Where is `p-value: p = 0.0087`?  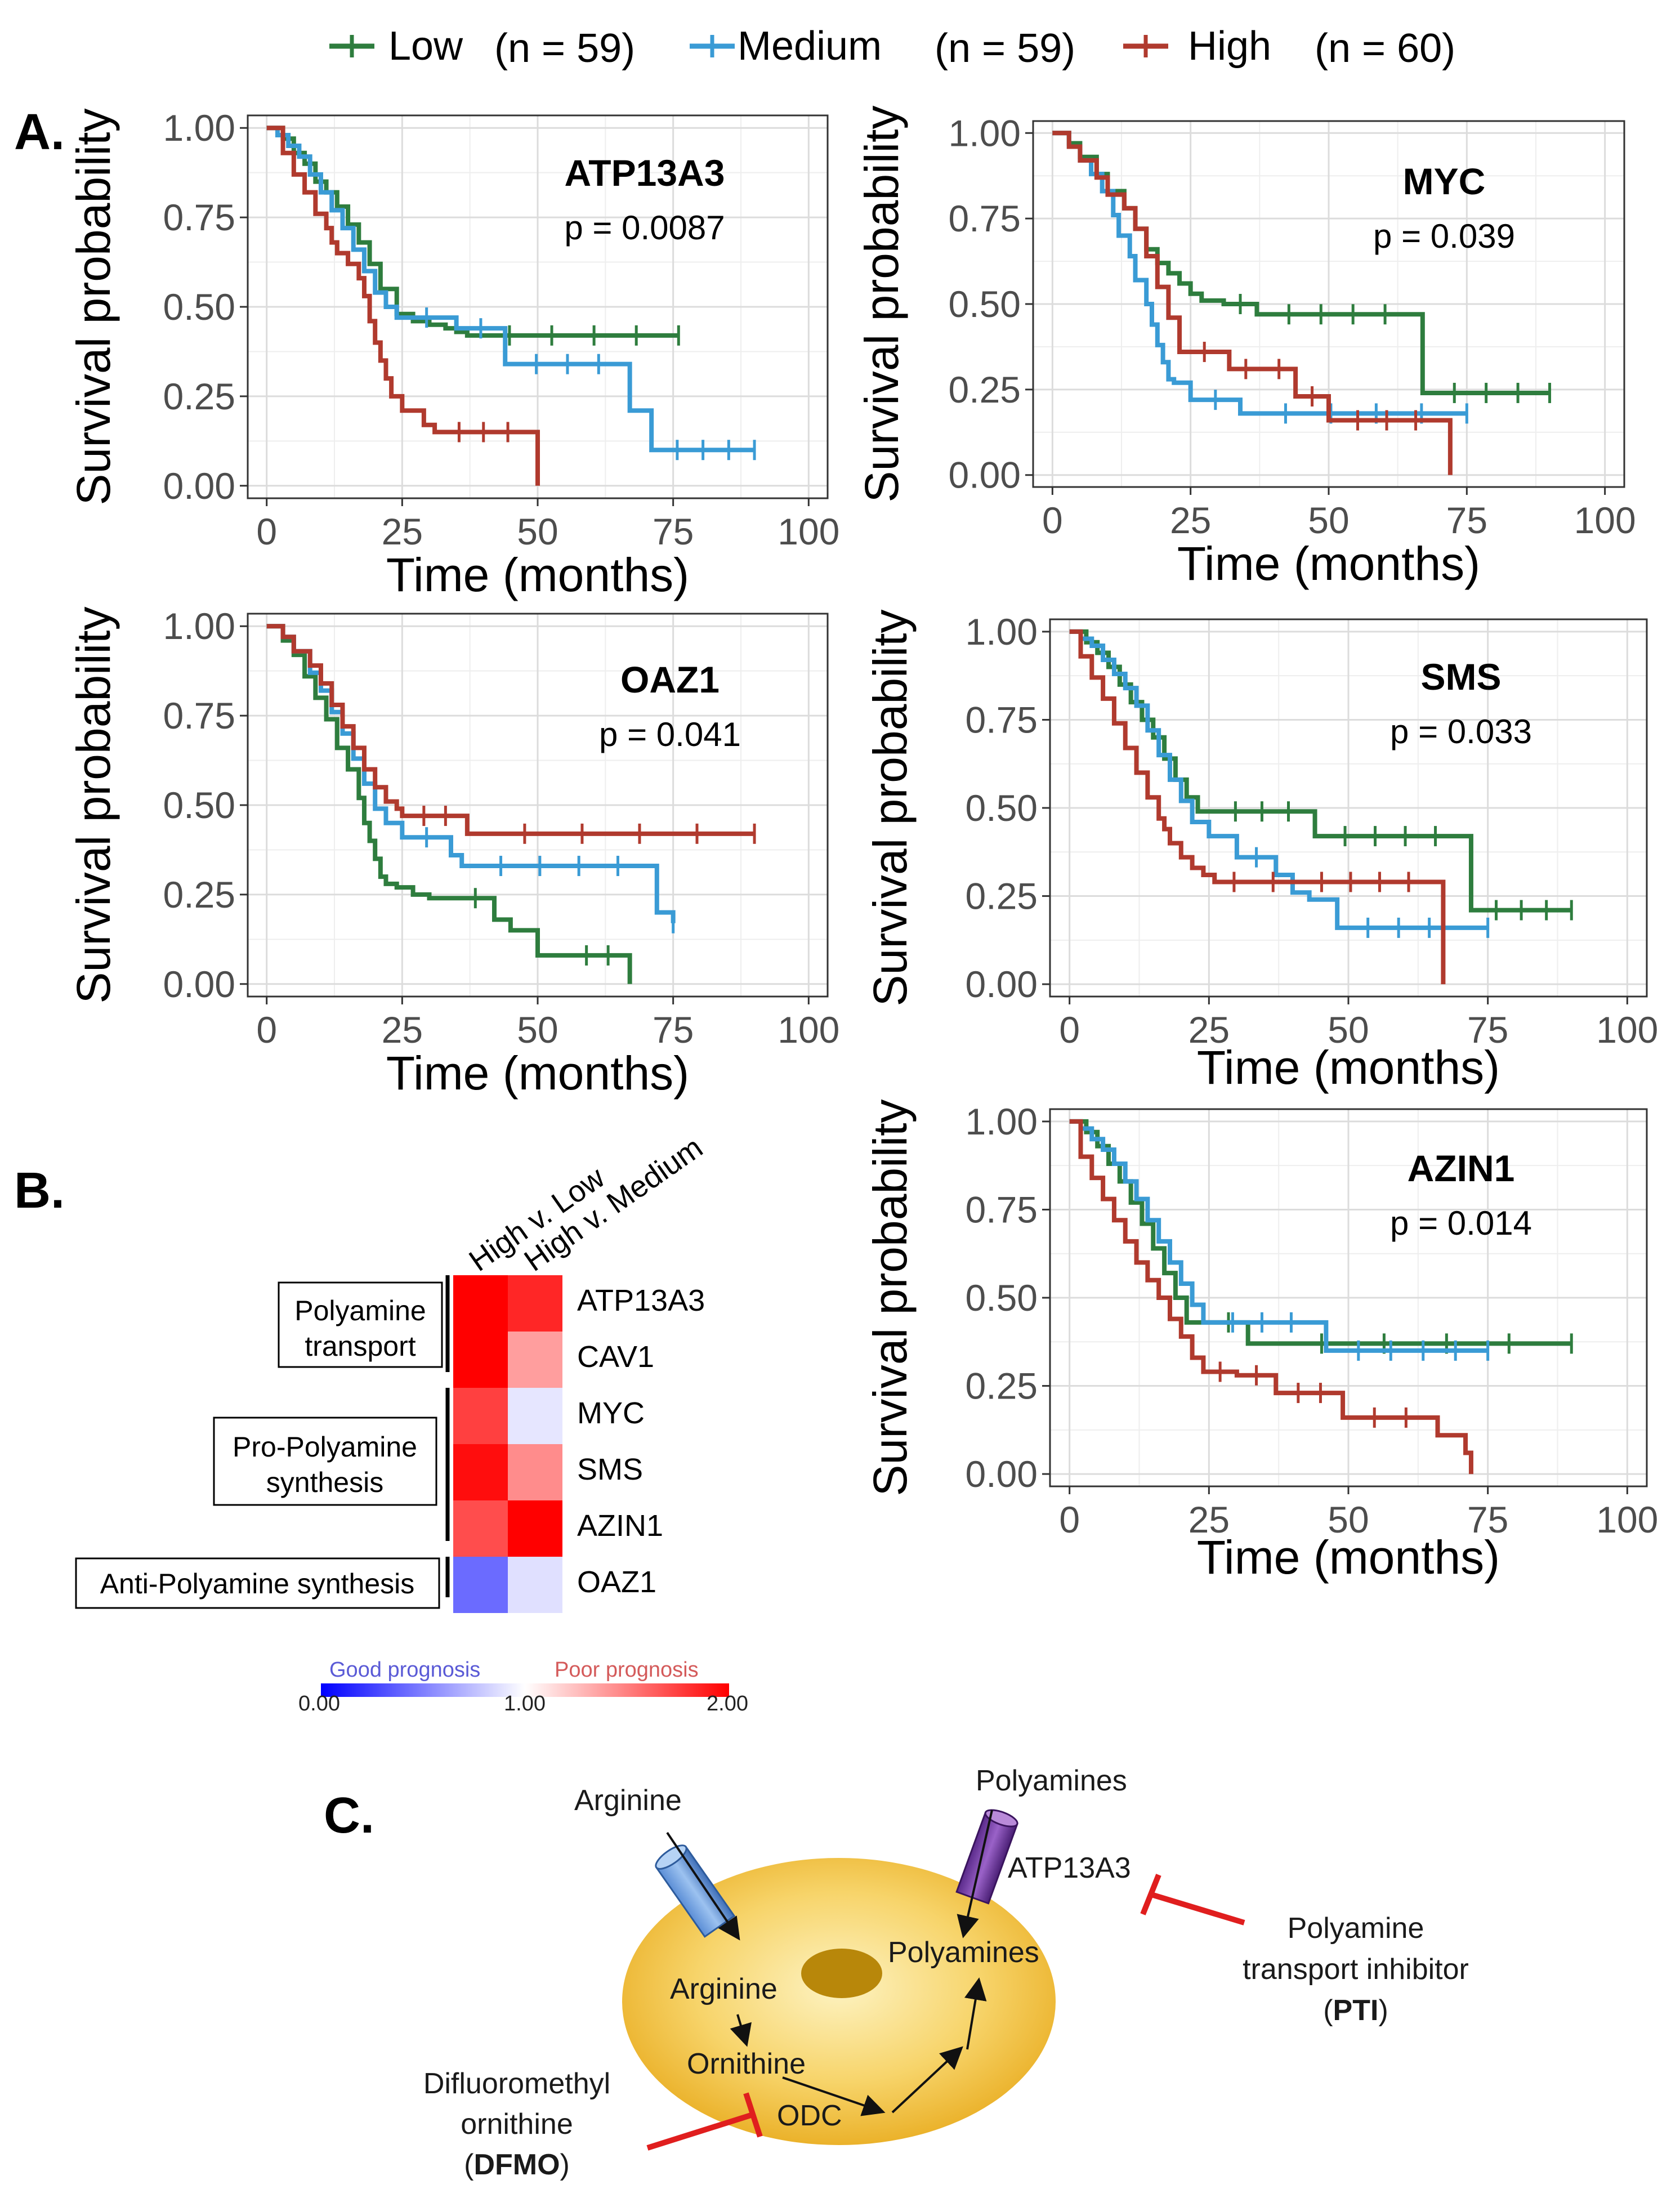 p-value: p = 0.0087 is located at coordinates (644, 228).